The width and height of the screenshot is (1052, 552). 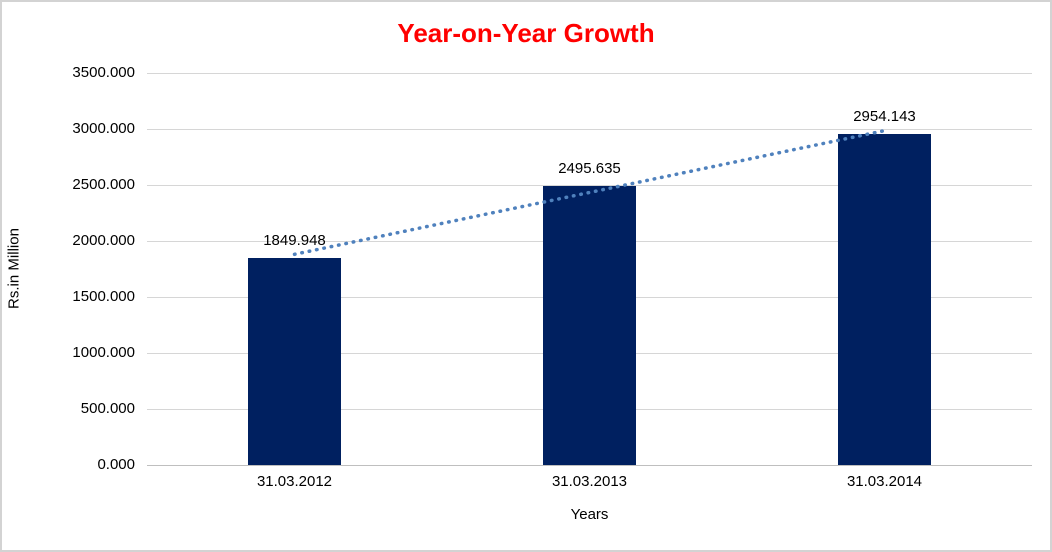 What do you see at coordinates (103, 128) in the screenshot?
I see `y-tick-label: 3000.000` at bounding box center [103, 128].